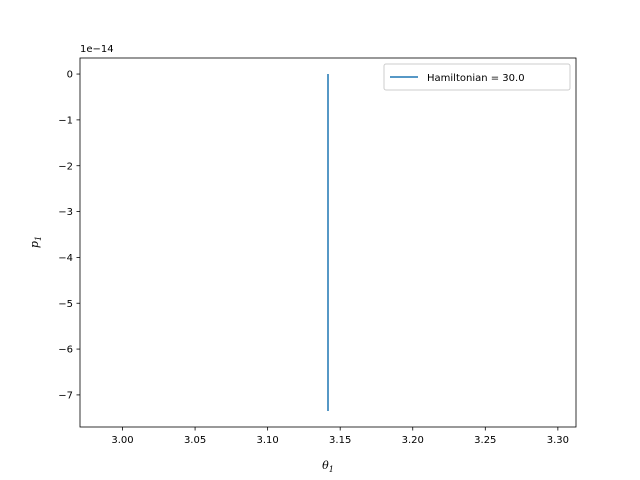 The width and height of the screenshot is (640, 480). What do you see at coordinates (35, 242) in the screenshot?
I see `y-axis-label: p1` at bounding box center [35, 242].